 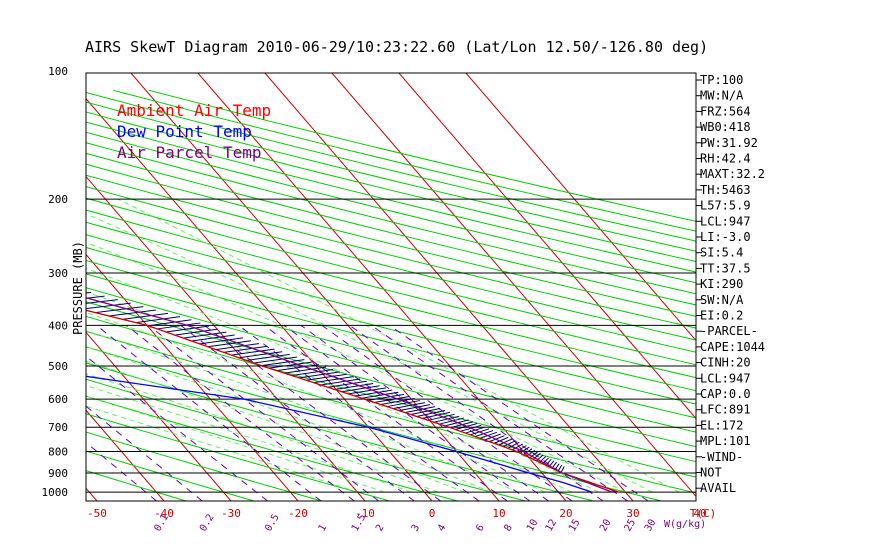 What do you see at coordinates (632, 513) in the screenshot?
I see `bottom-temp-tick: 30` at bounding box center [632, 513].